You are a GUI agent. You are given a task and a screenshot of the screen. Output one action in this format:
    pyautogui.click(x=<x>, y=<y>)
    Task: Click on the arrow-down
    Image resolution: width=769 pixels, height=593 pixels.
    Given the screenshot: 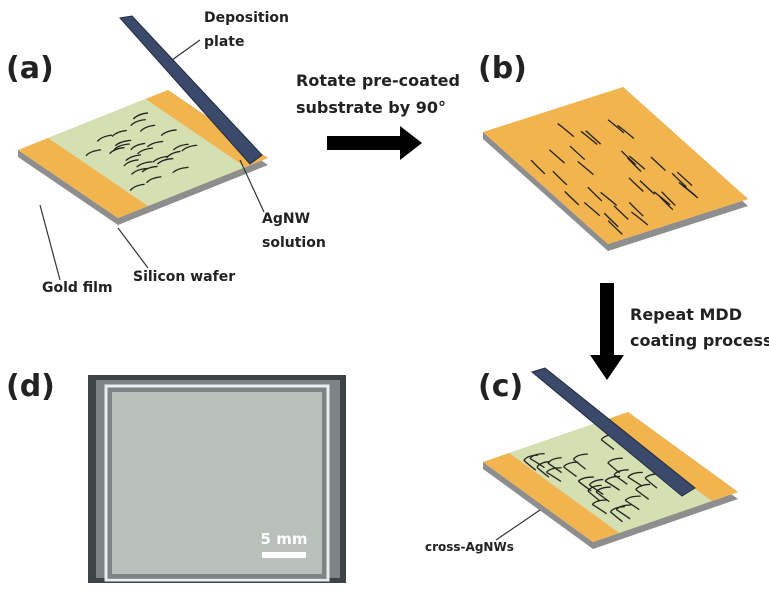 What is the action you would take?
    pyautogui.click(x=607, y=331)
    